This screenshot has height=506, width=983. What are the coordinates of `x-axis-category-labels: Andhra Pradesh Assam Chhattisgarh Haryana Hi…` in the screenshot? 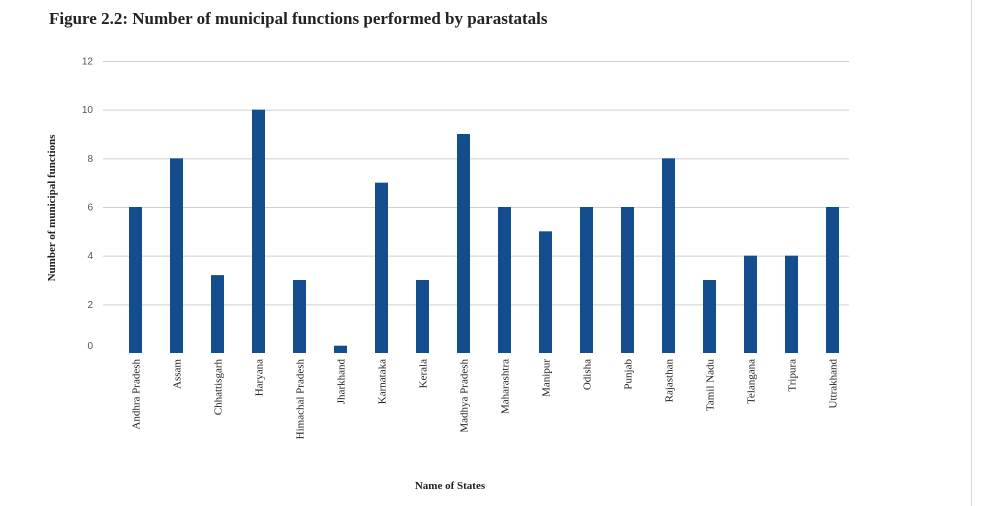 It's located at (485, 399).